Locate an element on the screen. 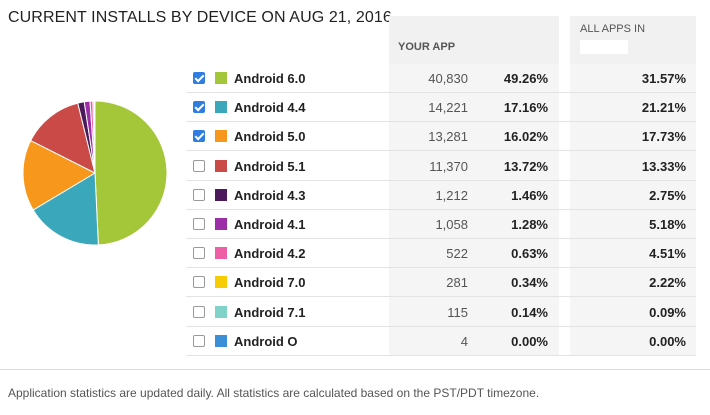 The image size is (710, 415). table-row: Android 4.4 14,221 17.16% 21.21% is located at coordinates (441, 108).